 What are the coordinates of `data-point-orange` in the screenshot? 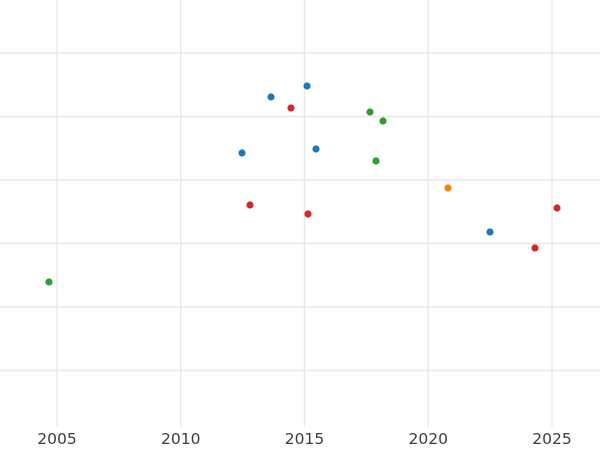 It's located at (448, 188).